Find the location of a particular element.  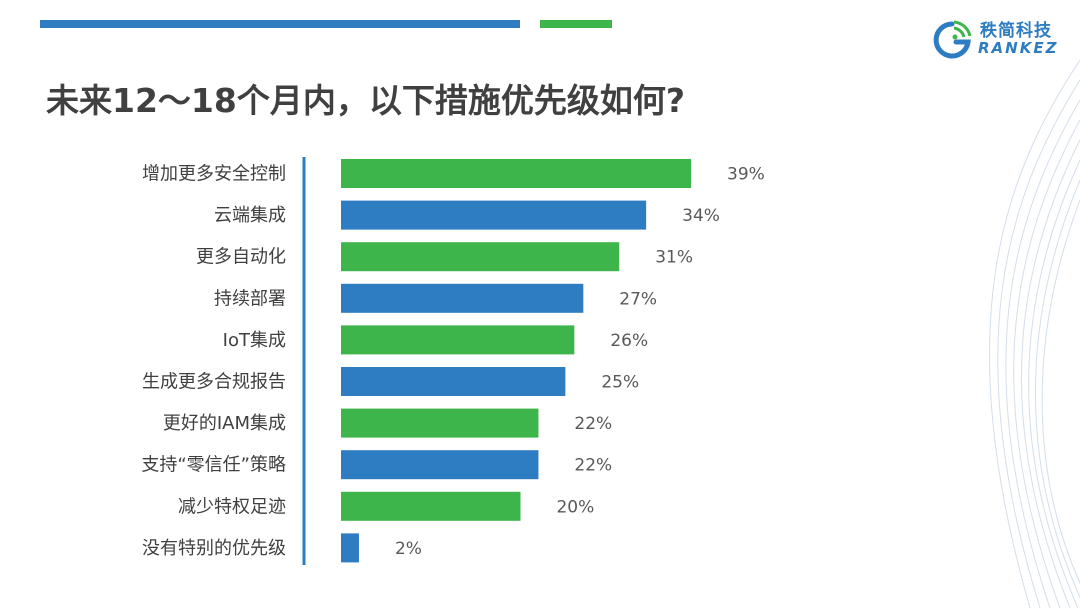

value-label-7: 22% is located at coordinates (593, 466).